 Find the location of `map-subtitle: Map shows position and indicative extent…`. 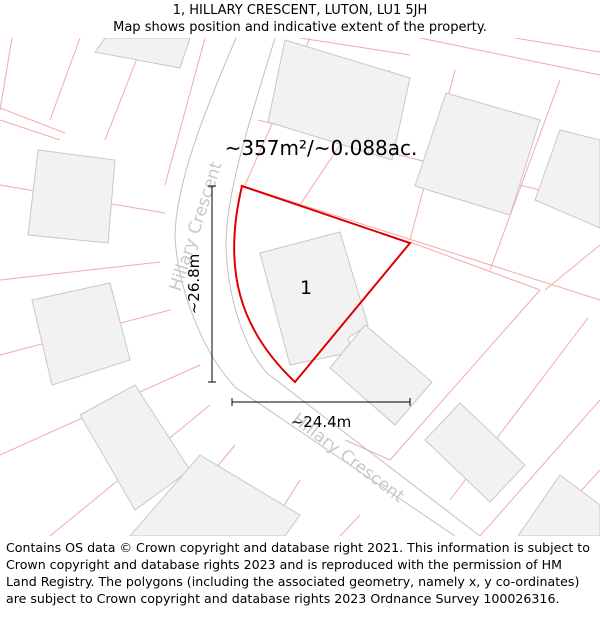

map-subtitle: Map shows position and indicative extent… is located at coordinates (300, 27).